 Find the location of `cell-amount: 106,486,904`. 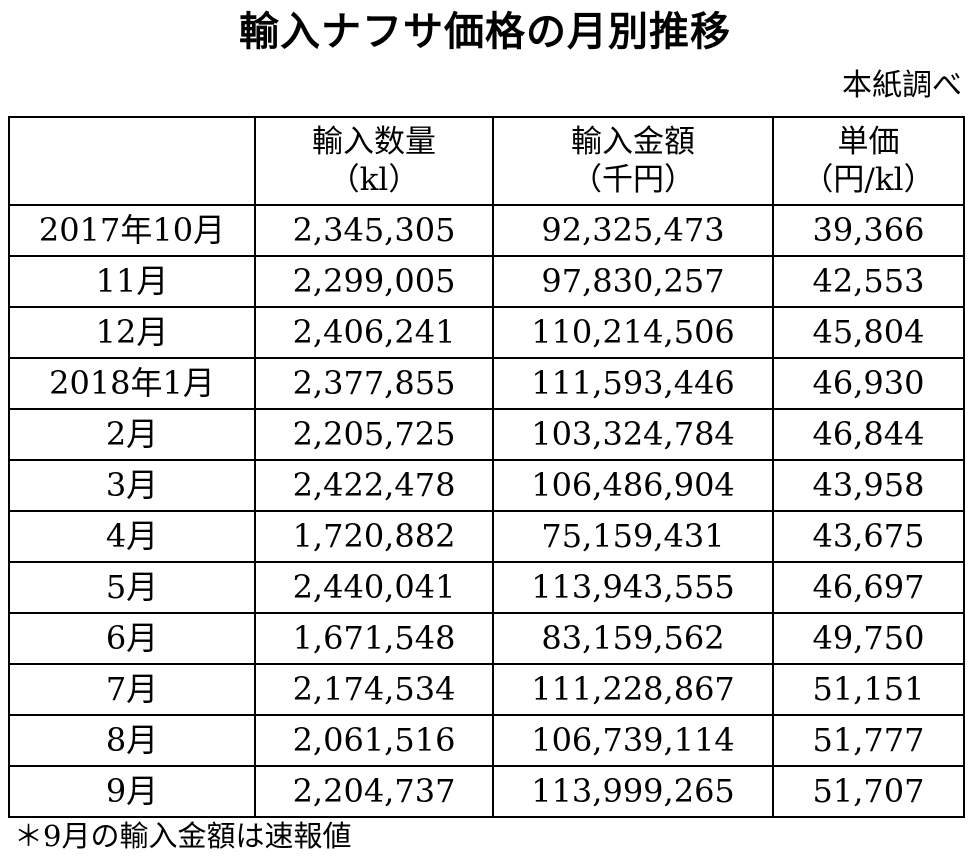

cell-amount: 106,486,904 is located at coordinates (633, 485).